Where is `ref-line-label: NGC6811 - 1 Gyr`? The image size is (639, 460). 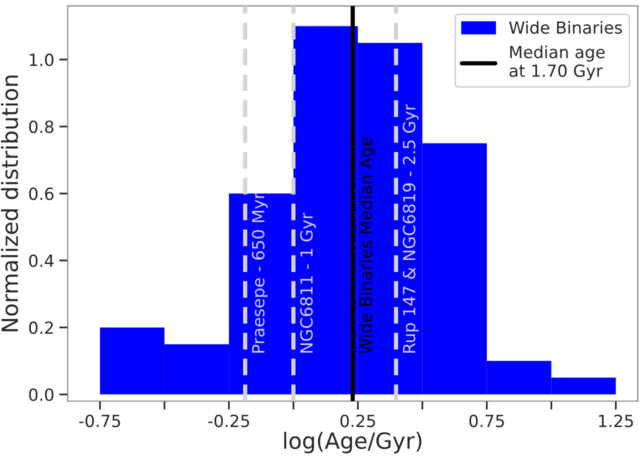
ref-line-label: NGC6811 - 1 Gyr is located at coordinates (308, 282).